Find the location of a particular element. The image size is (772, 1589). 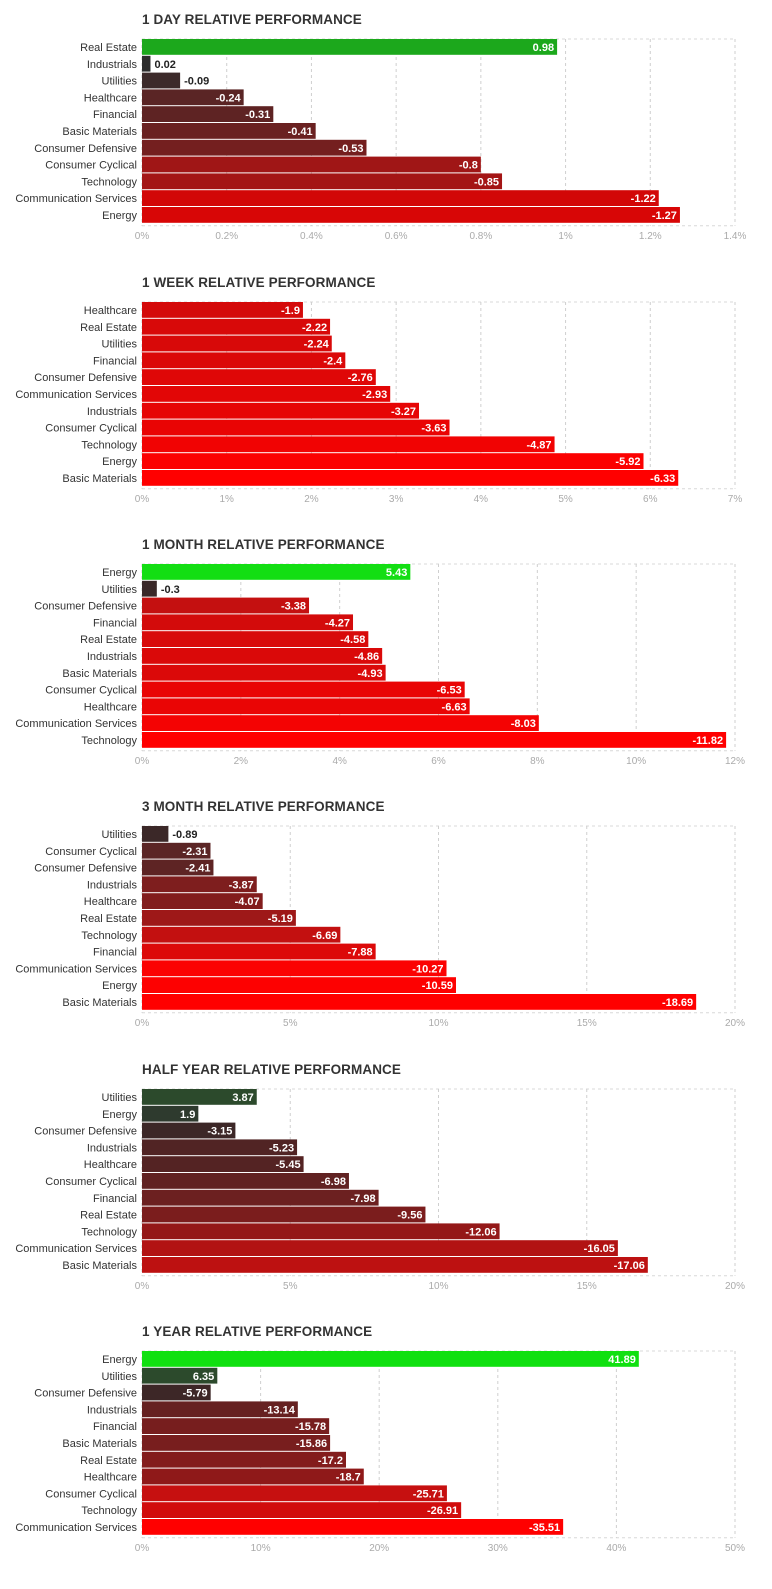

data-label: -0.89 is located at coordinates (184, 835).